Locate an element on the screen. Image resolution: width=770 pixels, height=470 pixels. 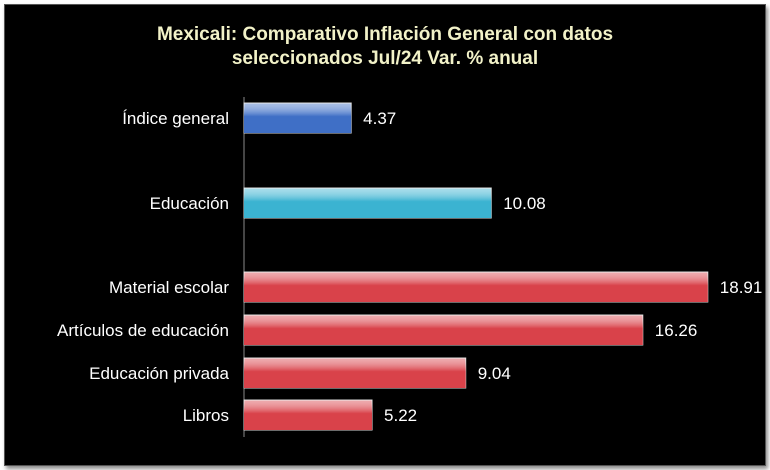
category-label-3: Artículos de educación is located at coordinates (143, 330).